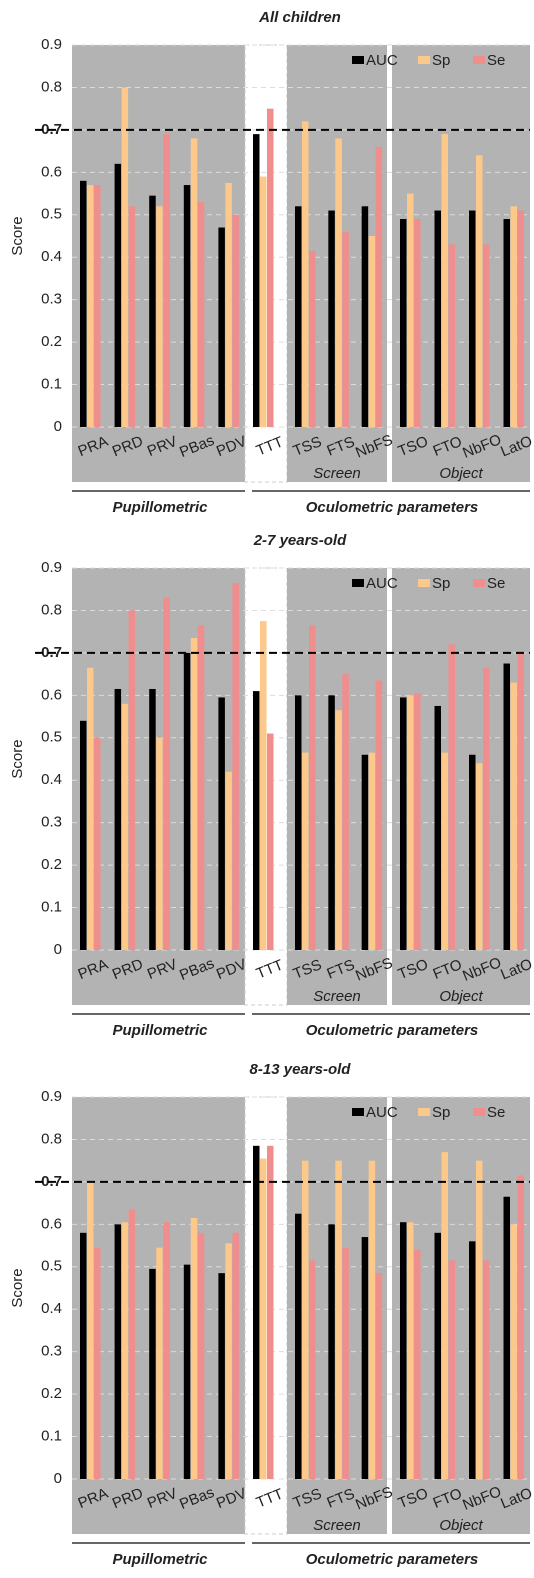 Image resolution: width=534 pixels, height=1578 pixels. What do you see at coordinates (337, 996) in the screenshot?
I see `subgroup-label: Screen` at bounding box center [337, 996].